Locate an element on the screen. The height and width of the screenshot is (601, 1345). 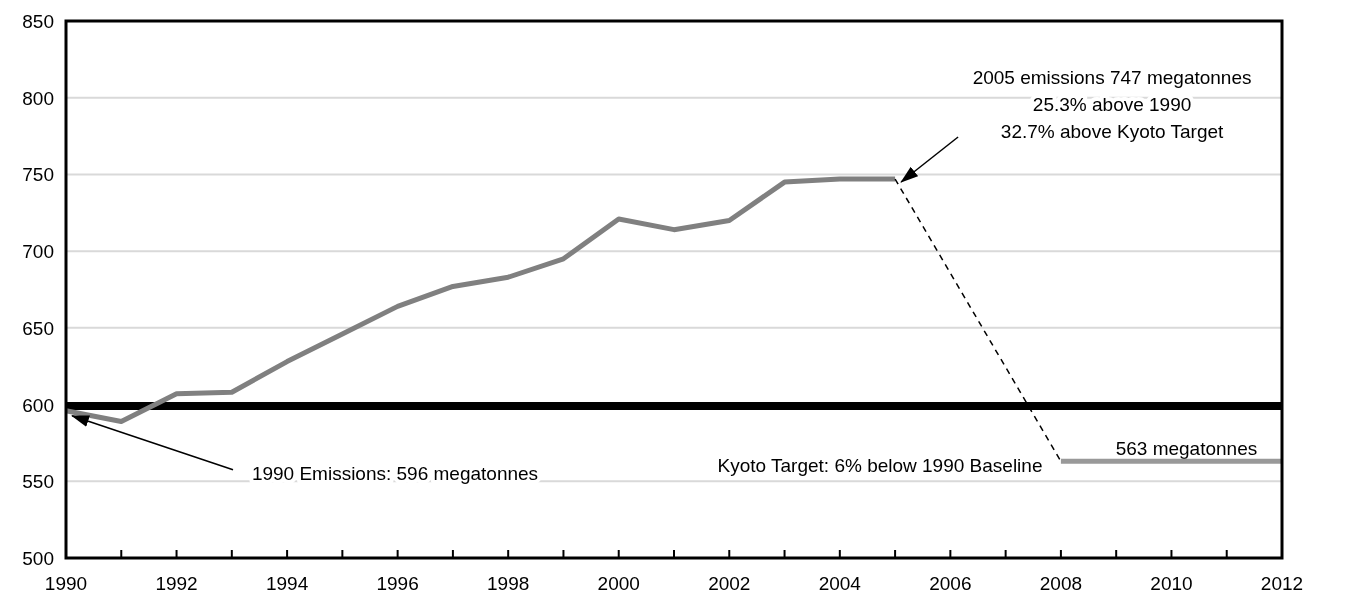
annotation: 563 megatonnes is located at coordinates (1186, 449).